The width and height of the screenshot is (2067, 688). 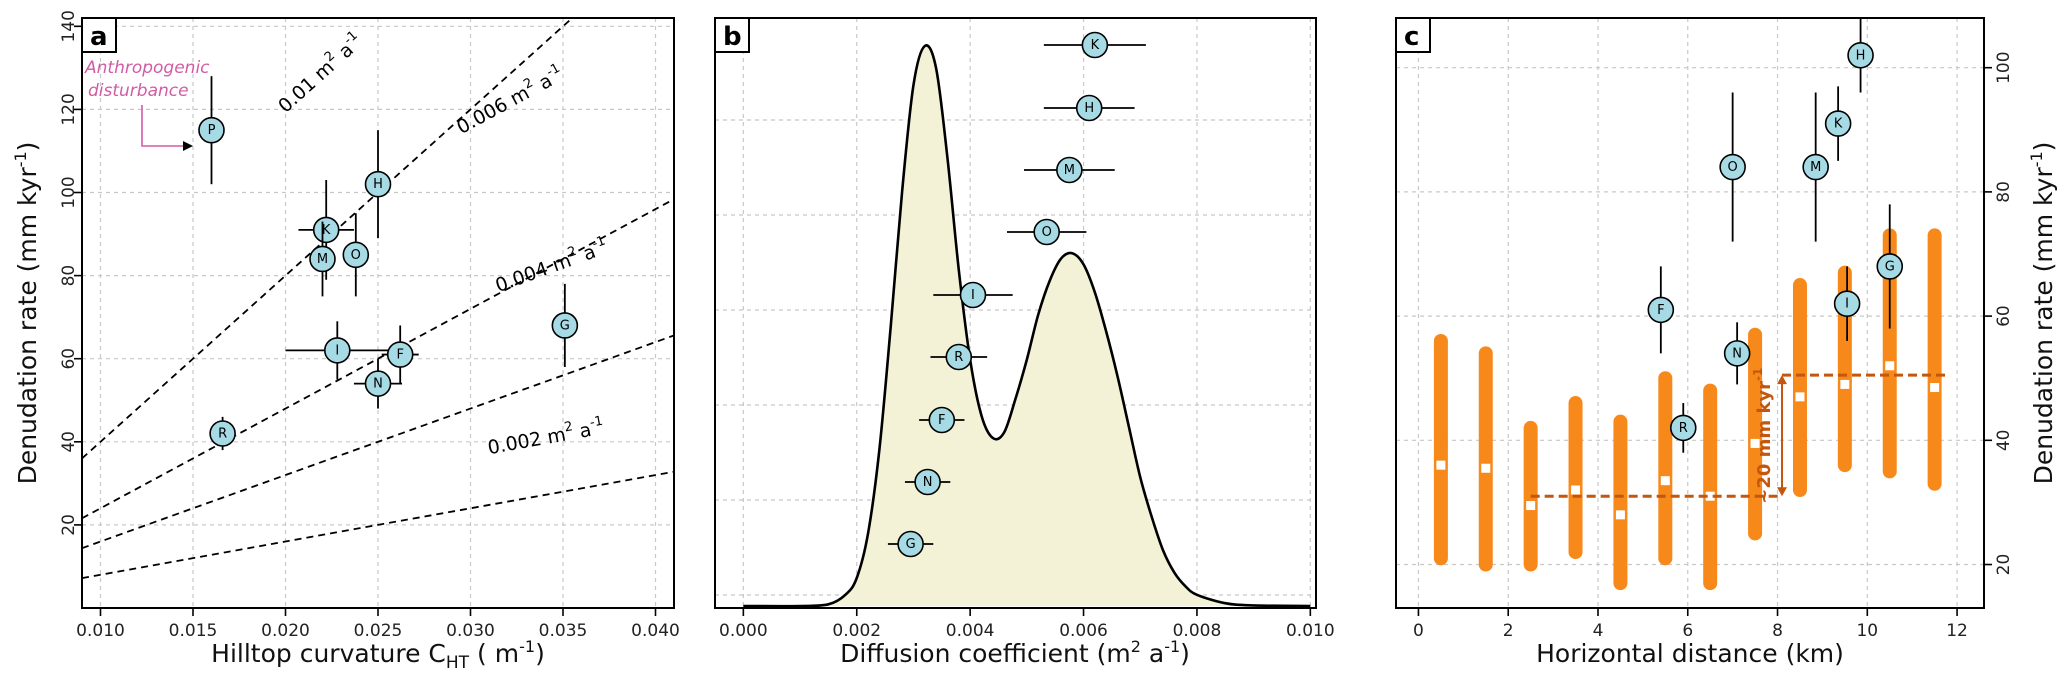 I want to click on a-xtick-label: 0.035, so click(x=563, y=631).